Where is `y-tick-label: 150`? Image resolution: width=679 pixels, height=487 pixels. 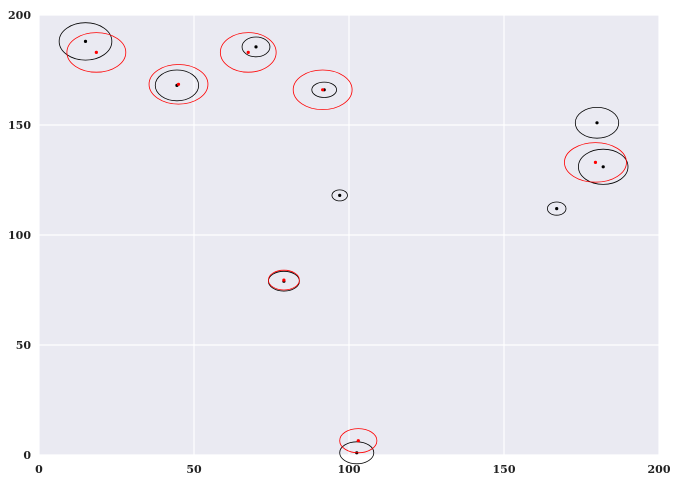 y-tick-label: 150 is located at coordinates (19, 125).